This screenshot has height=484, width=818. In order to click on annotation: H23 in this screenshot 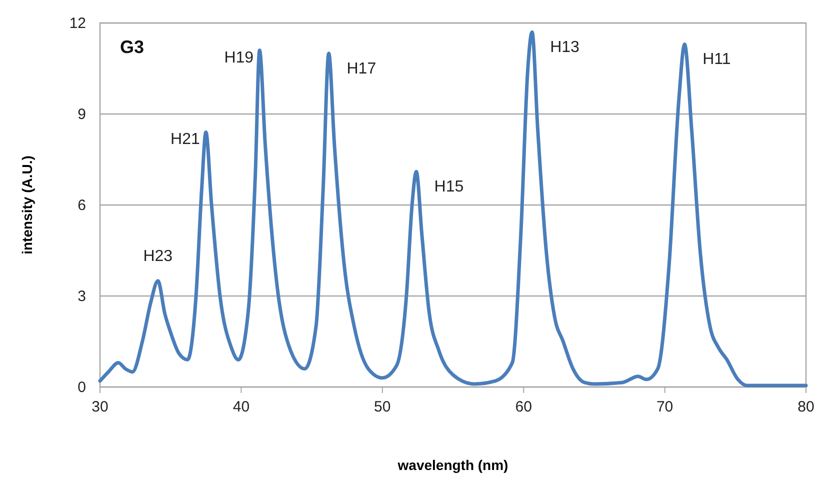, I will do `click(158, 256)`.